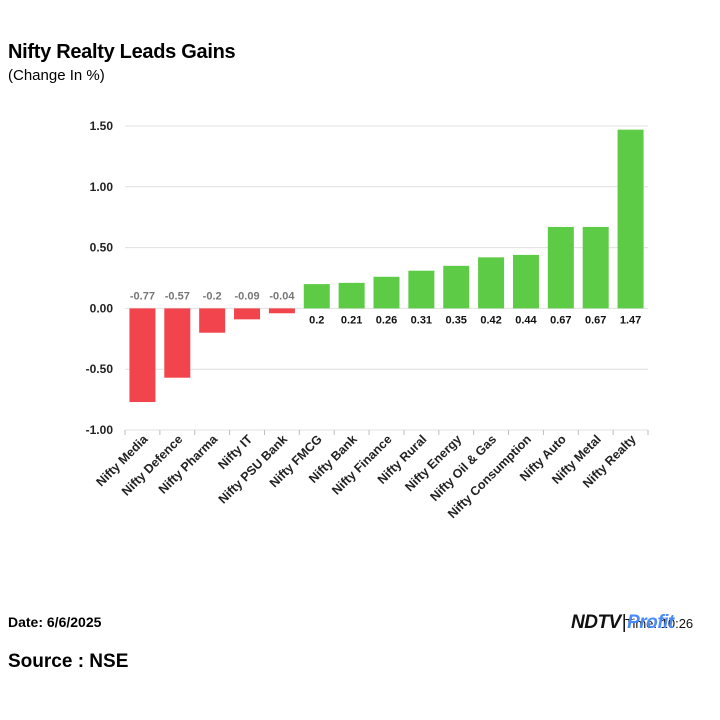 The width and height of the screenshot is (720, 720). I want to click on y-tick-label: 0.00, so click(102, 308).